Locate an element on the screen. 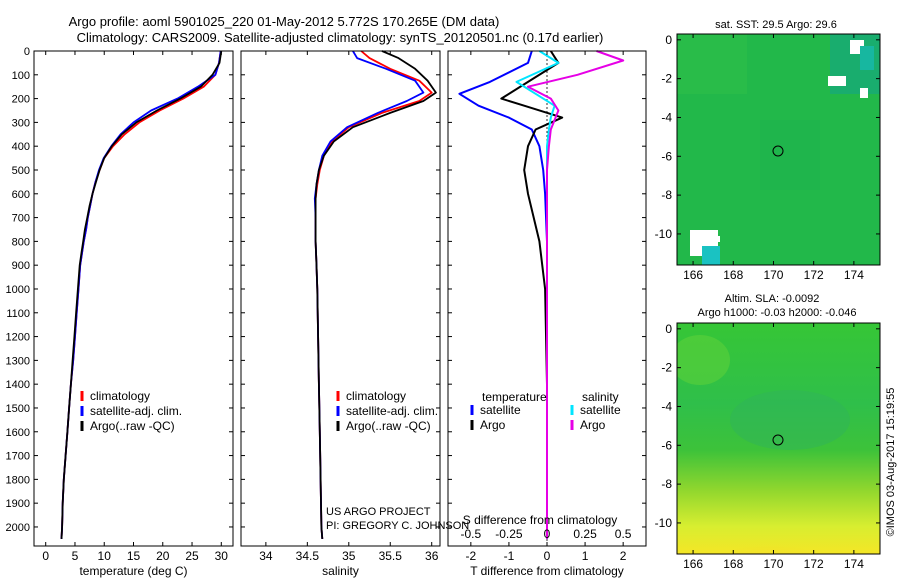 The height and width of the screenshot is (580, 900). y-tick-label: 1400 is located at coordinates (18, 385).